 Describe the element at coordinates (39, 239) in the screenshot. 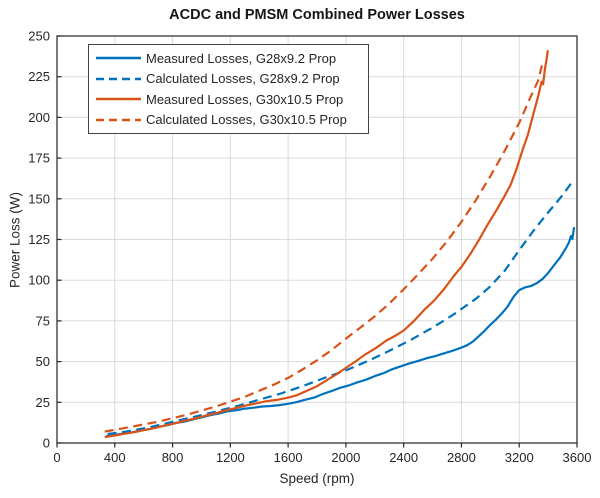

I see `y-tick-label: 125` at that location.